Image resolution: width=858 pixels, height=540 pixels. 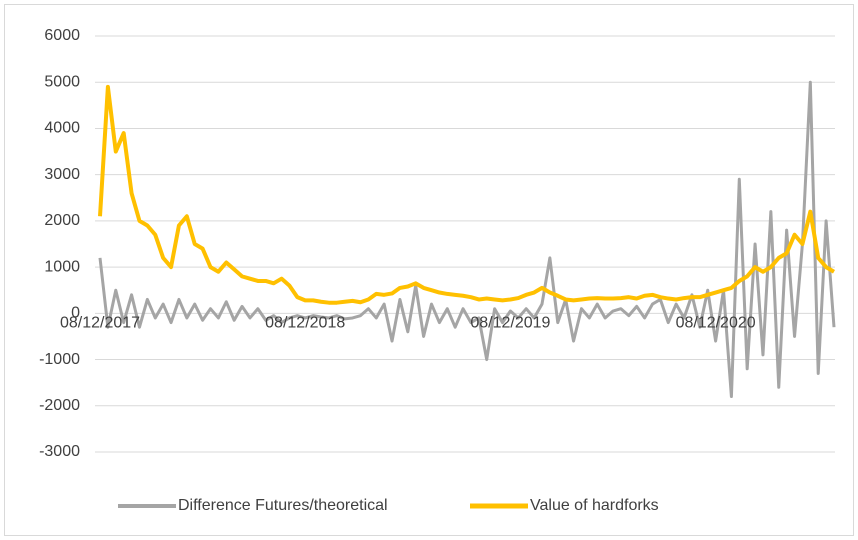 What do you see at coordinates (594, 505) in the screenshot?
I see `legend-label: Value of hardforks` at bounding box center [594, 505].